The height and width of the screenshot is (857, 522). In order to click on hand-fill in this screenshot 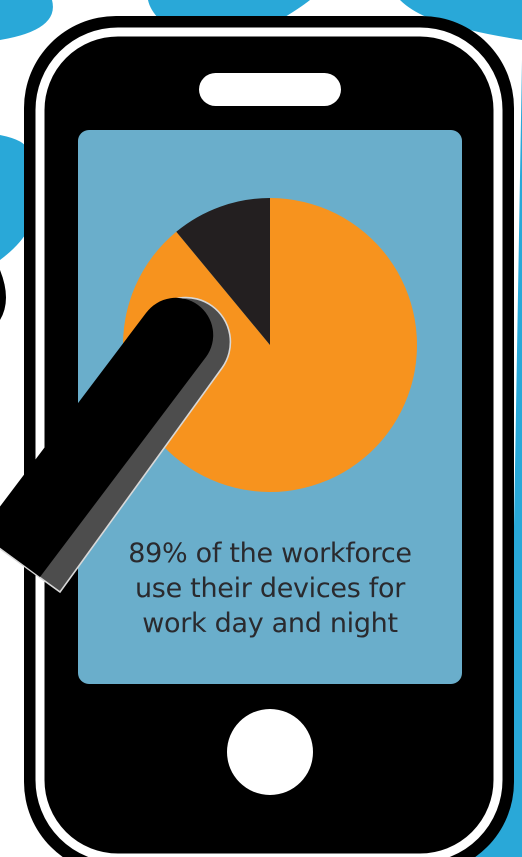, I will do `click(3, 295)`.